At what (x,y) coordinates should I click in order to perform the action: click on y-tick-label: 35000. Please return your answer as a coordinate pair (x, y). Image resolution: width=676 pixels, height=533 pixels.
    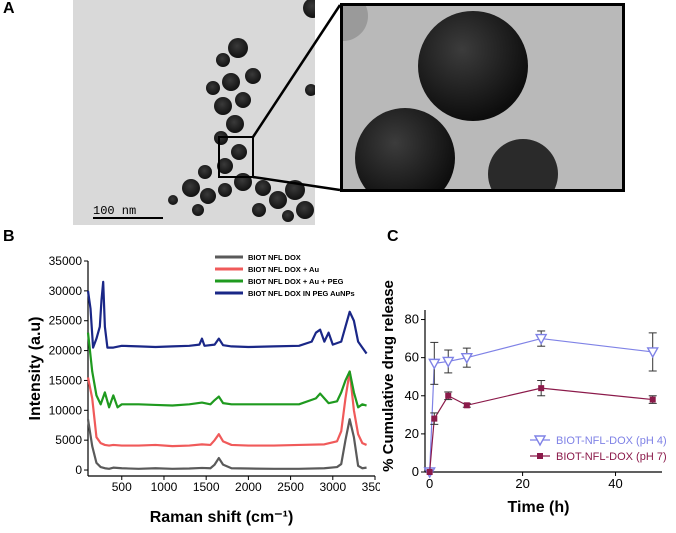
    Looking at the image, I should click on (66, 261).